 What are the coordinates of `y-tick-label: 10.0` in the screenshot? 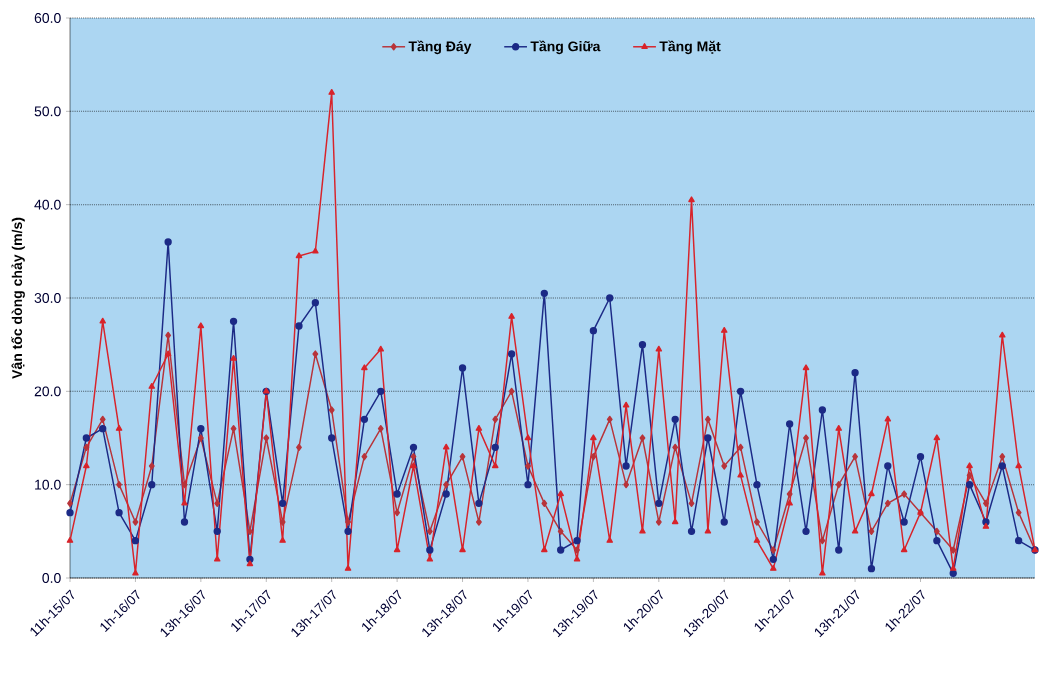 It's located at (48, 484).